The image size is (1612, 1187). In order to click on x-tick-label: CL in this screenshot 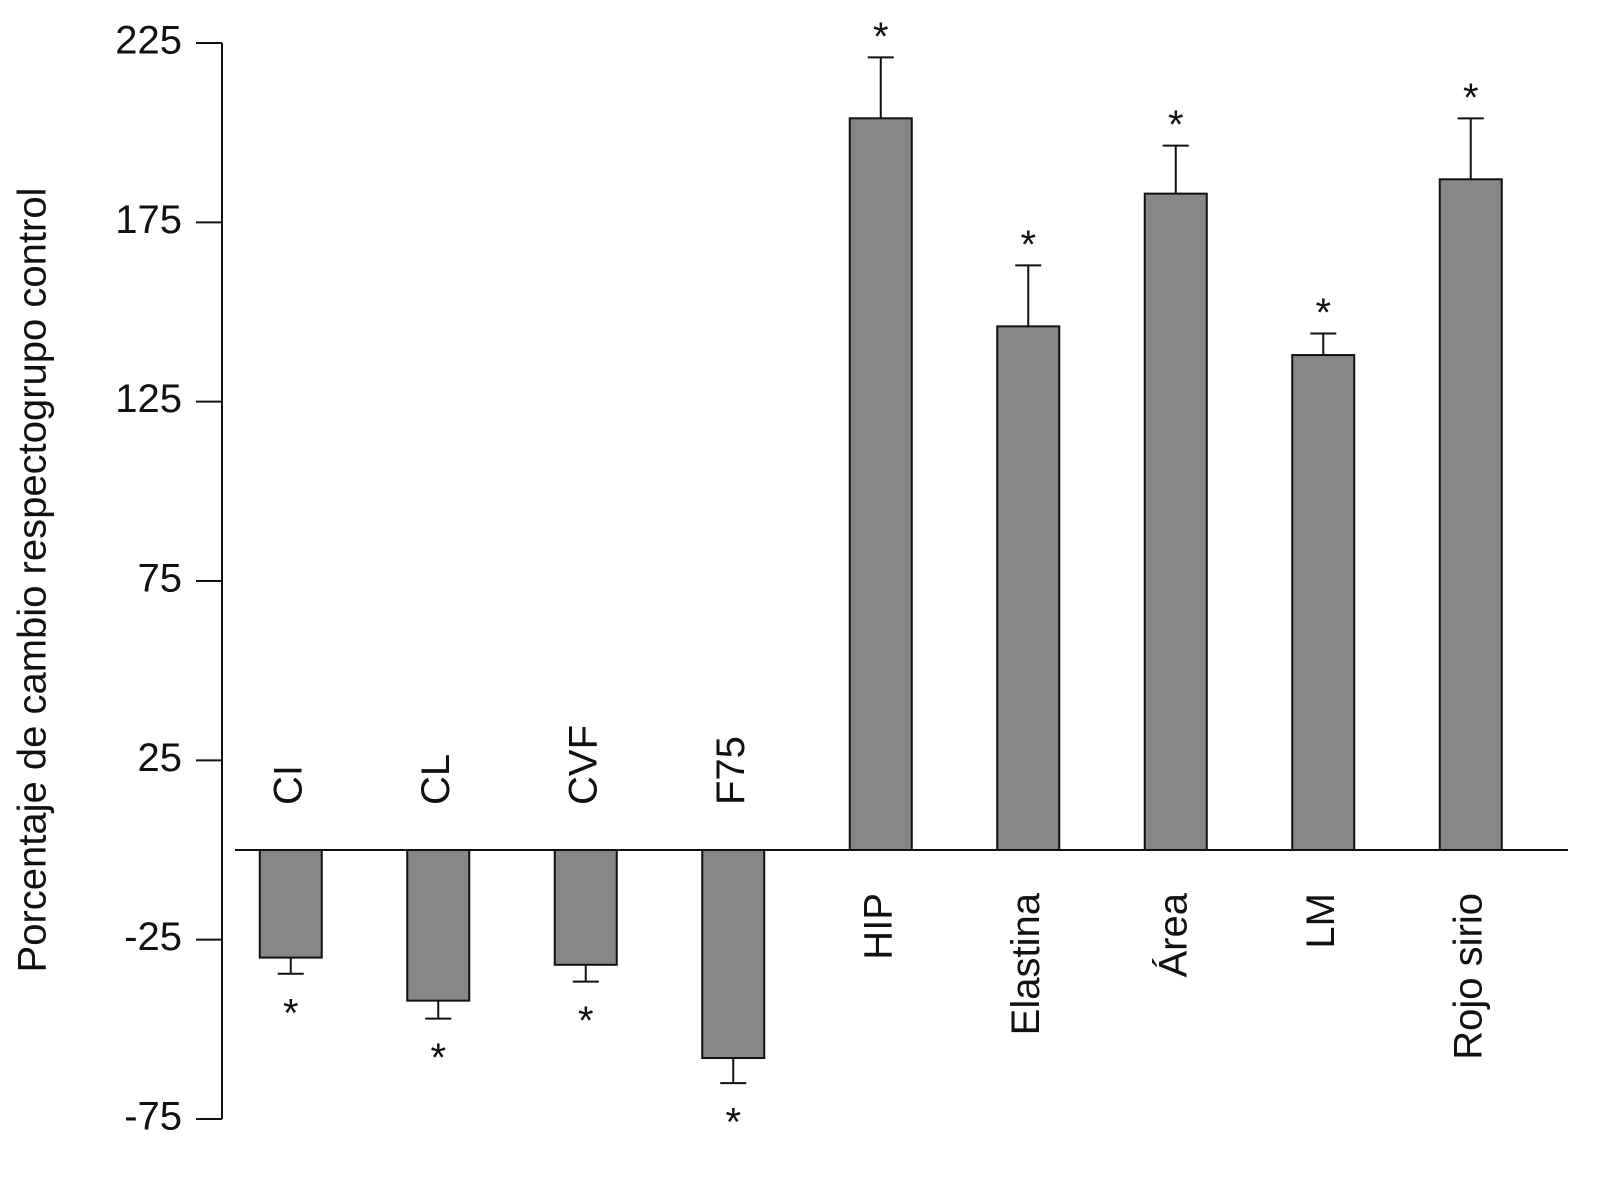, I will do `click(436, 779)`.